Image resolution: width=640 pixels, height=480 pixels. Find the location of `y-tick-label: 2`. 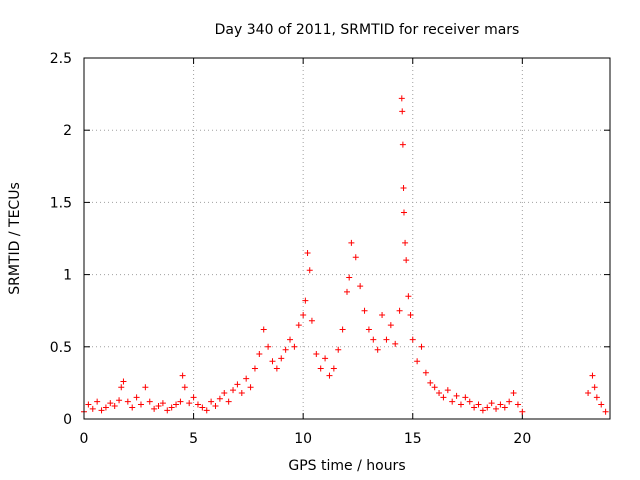

y-tick-label: 2 is located at coordinates (67, 131).